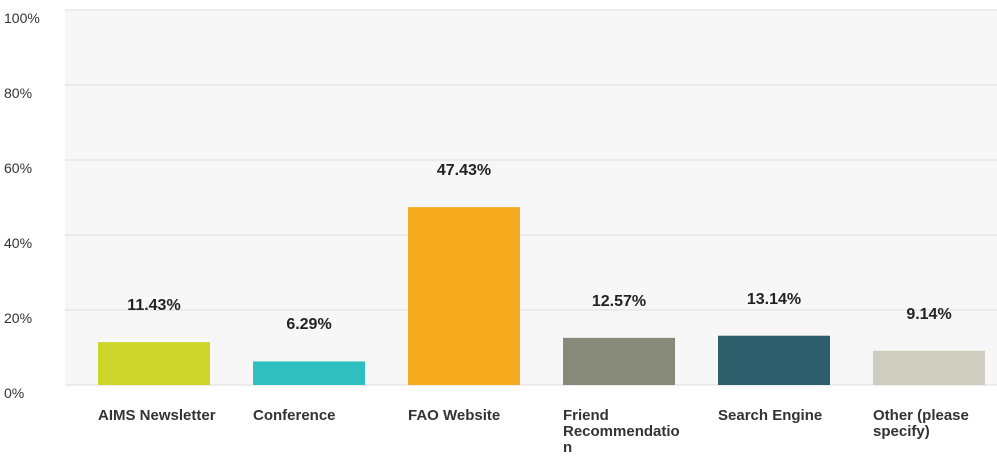 The width and height of the screenshot is (997, 472). Describe the element at coordinates (621, 431) in the screenshot. I see `x-tick-label: Friend Recommendation` at that location.